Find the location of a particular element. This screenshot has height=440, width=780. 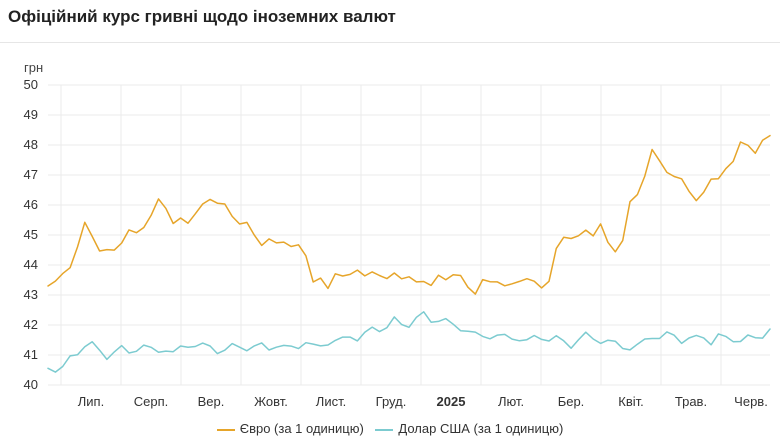

x-tick-label: Бер. is located at coordinates (571, 401).